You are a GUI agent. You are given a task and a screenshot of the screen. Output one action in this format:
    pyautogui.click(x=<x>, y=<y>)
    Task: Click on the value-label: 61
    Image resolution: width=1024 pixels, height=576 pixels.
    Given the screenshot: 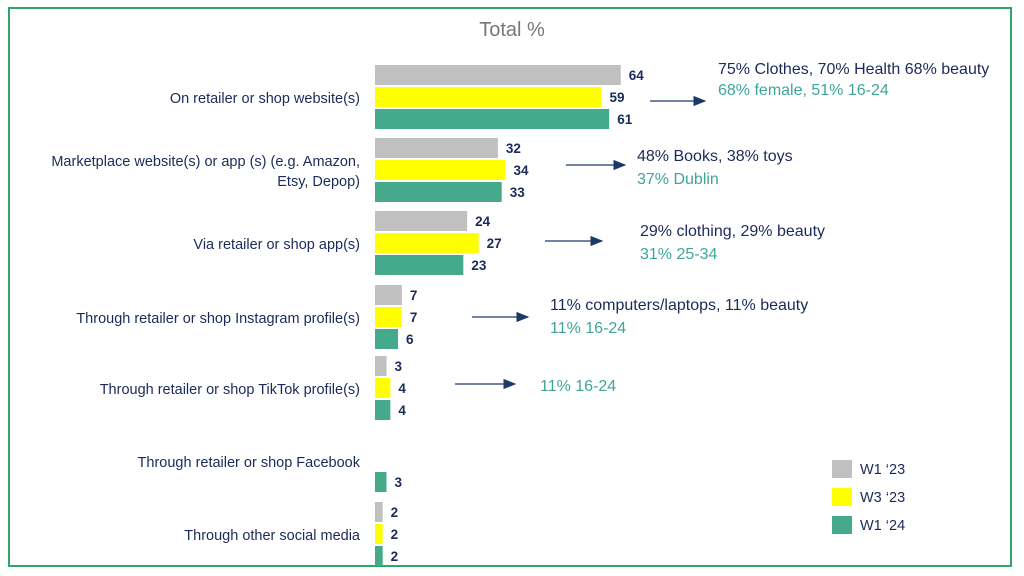 What is the action you would take?
    pyautogui.click(x=625, y=119)
    